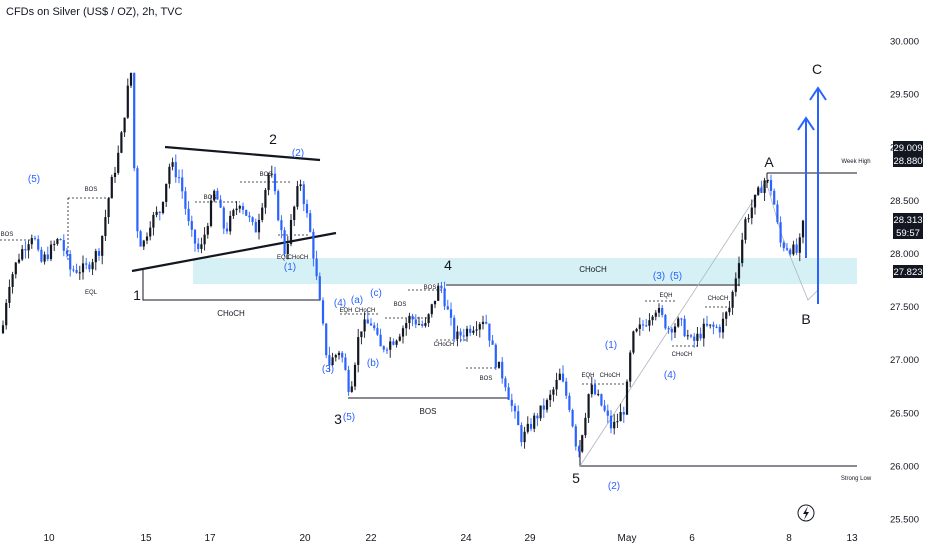 This screenshot has height=550, width=932. What do you see at coordinates (692, 538) in the screenshot?
I see `x-tick-label: 6` at bounding box center [692, 538].